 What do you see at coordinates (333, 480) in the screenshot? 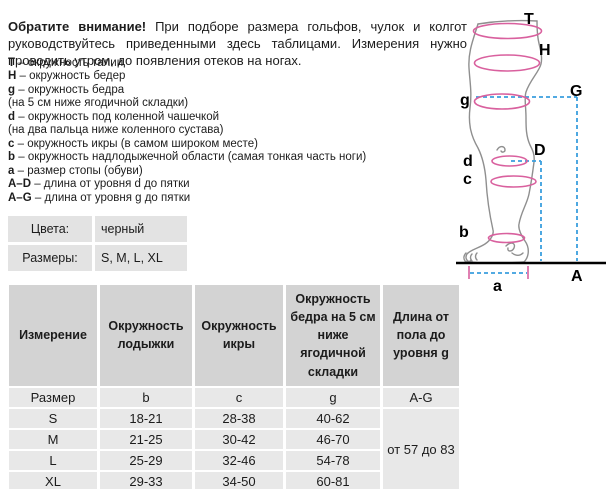
I see `g-cell: 60-81` at bounding box center [333, 480].